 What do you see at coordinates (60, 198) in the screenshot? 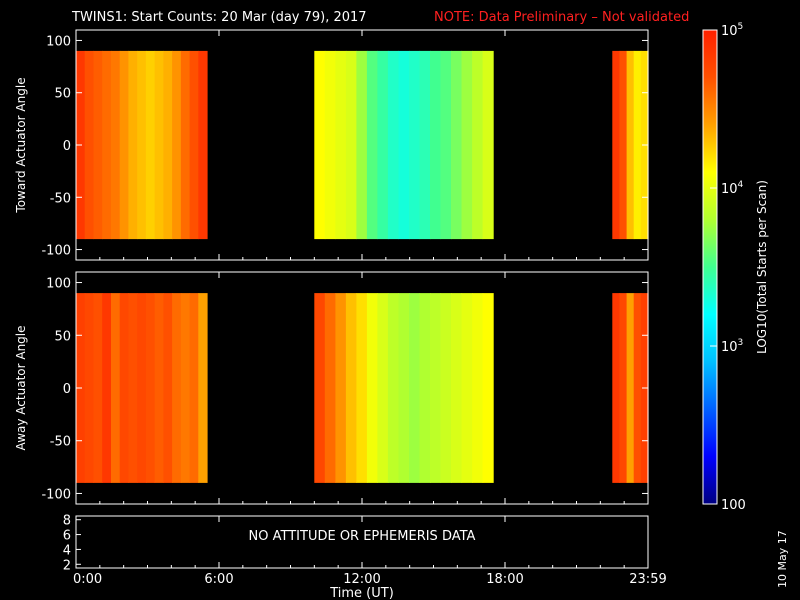
I see `toward-ytick-label: -50` at bounding box center [60, 198].